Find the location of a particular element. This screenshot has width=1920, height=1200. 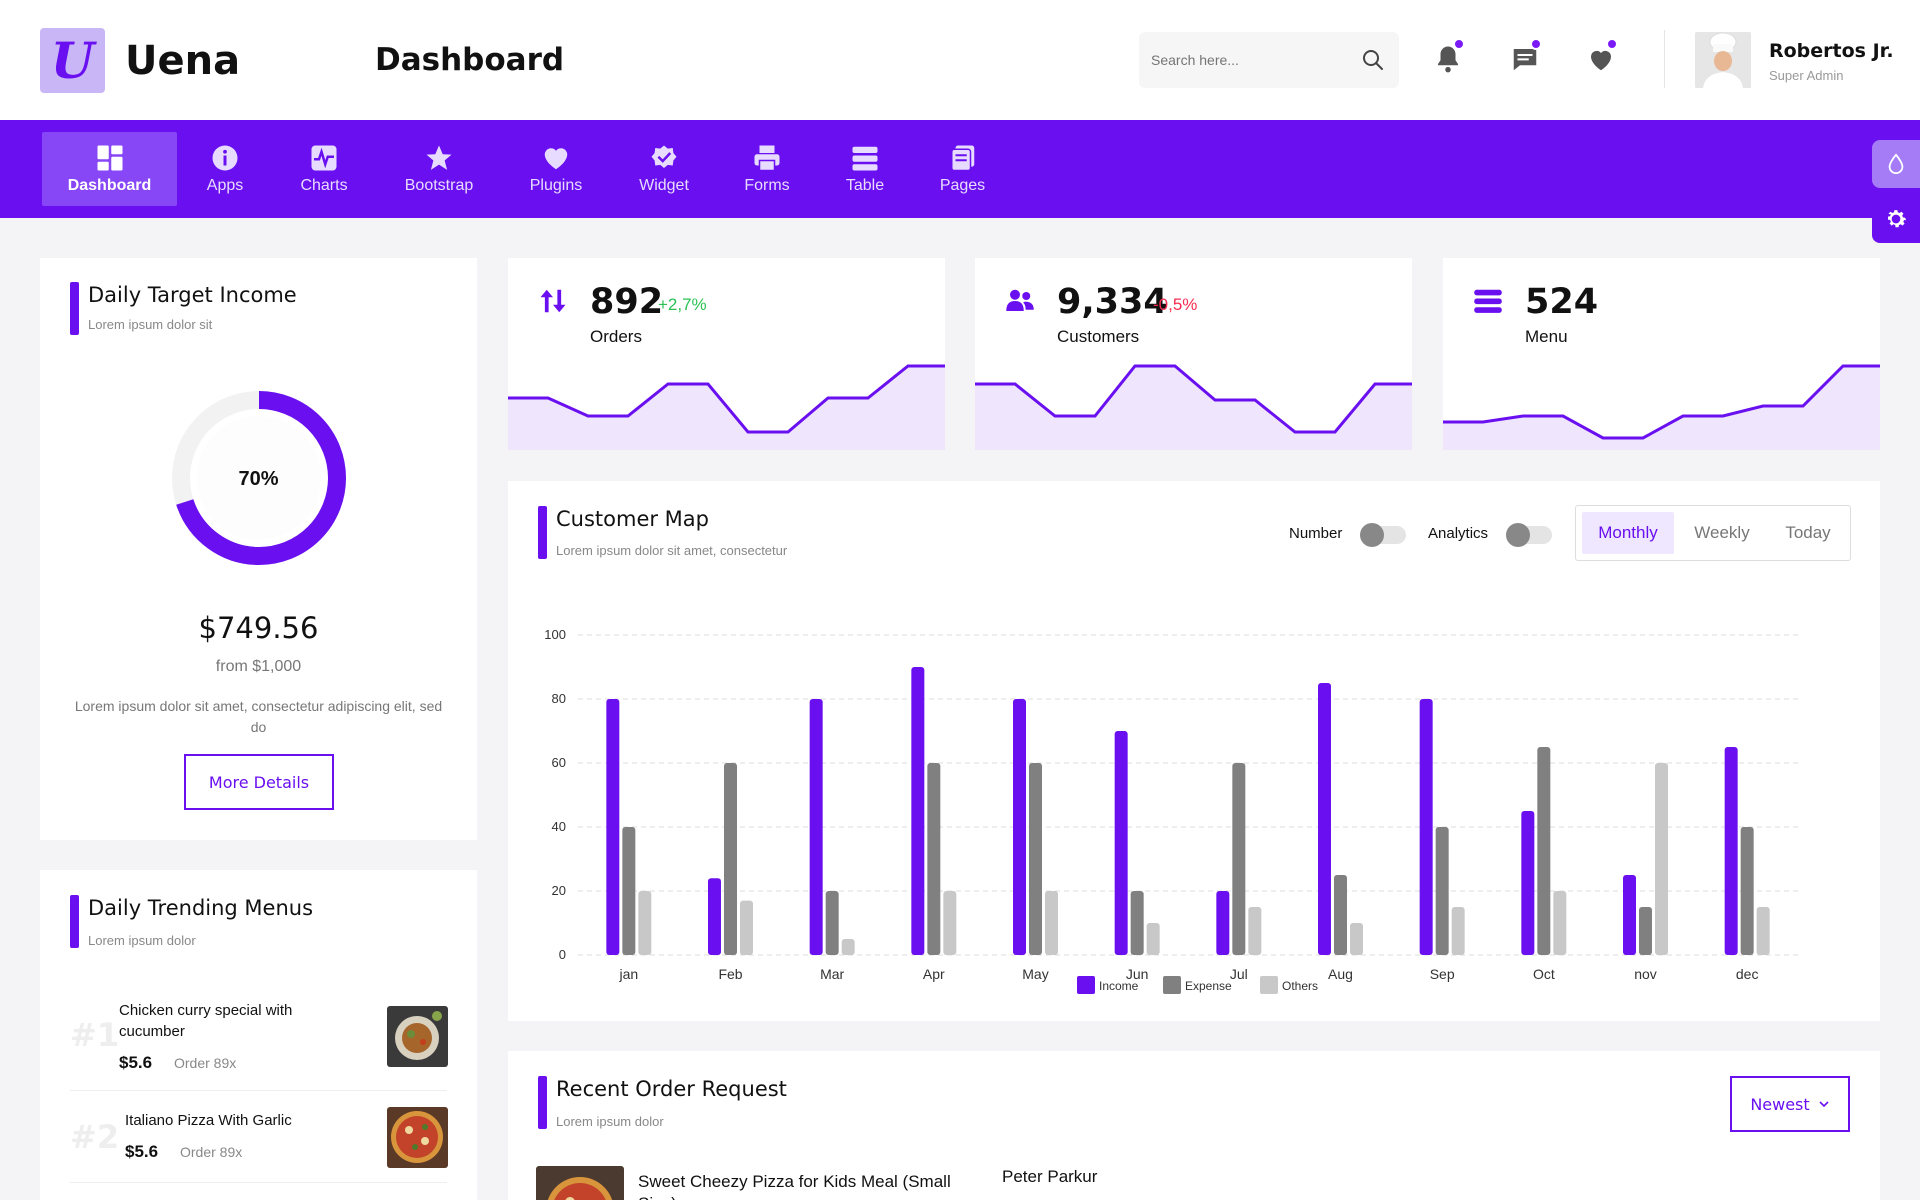

y-tick-label: 100 is located at coordinates (555, 634).